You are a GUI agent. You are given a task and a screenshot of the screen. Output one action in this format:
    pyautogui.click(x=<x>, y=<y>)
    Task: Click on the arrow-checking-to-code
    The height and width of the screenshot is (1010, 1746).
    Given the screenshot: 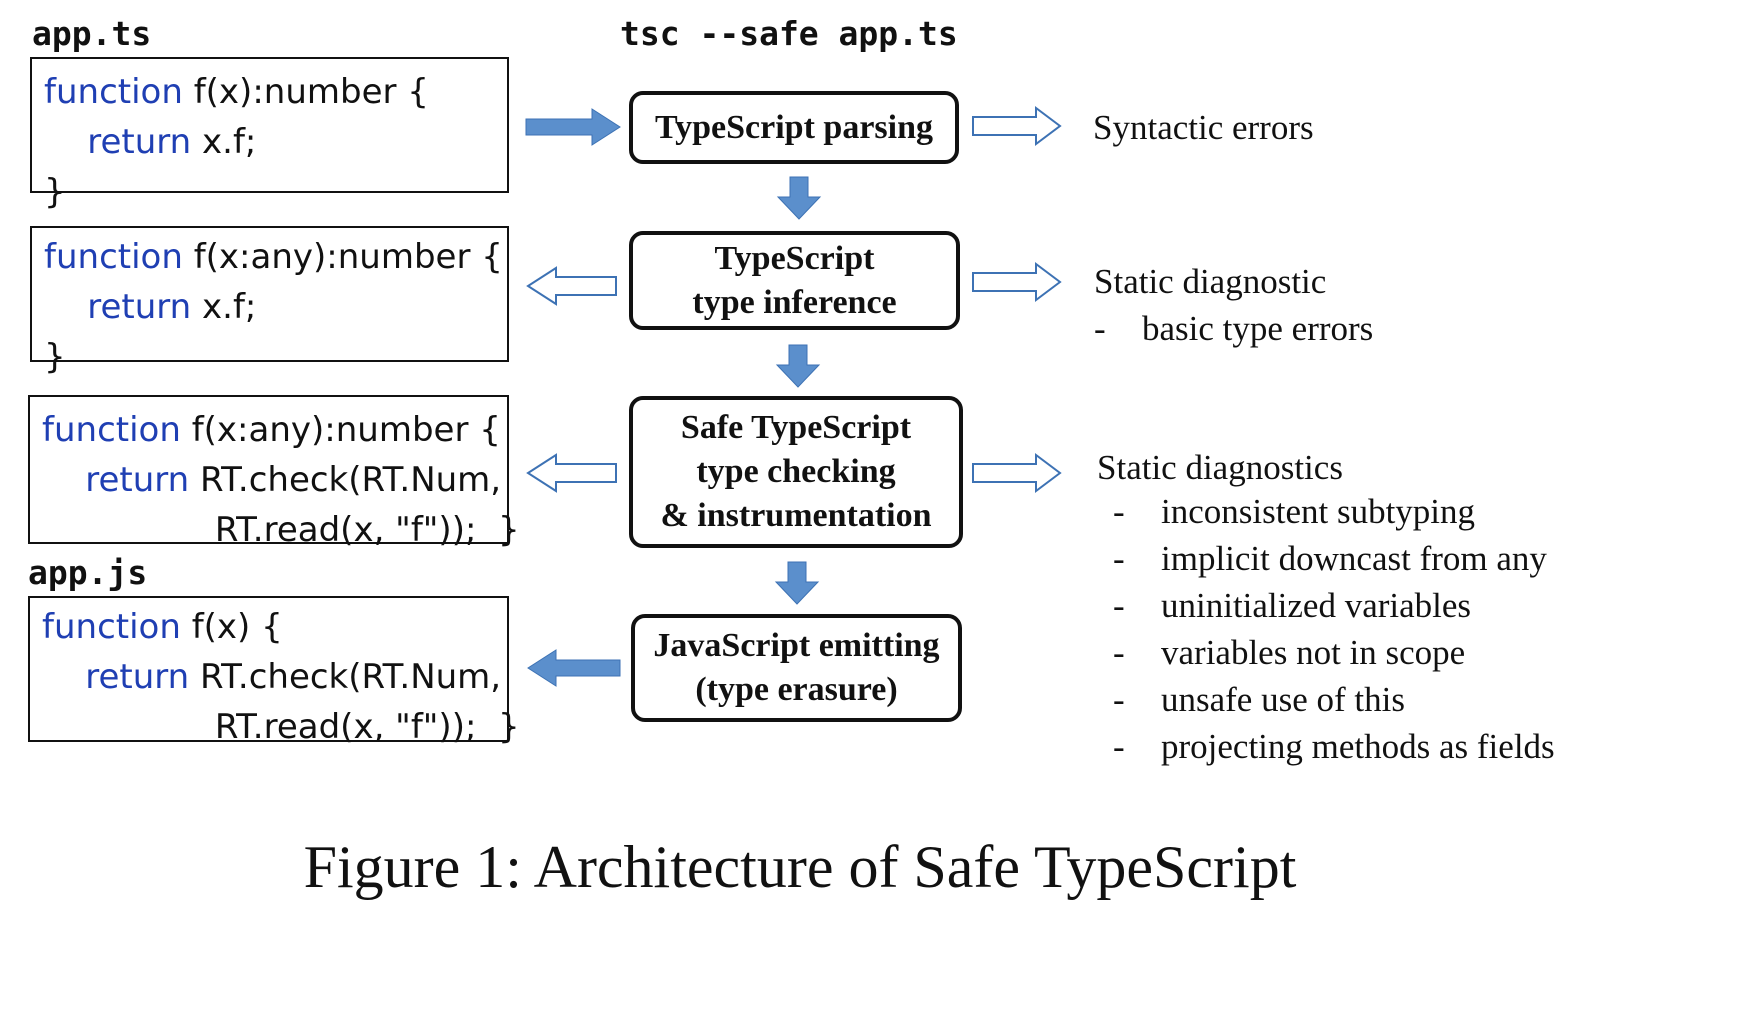 What is the action you would take?
    pyautogui.click(x=571, y=473)
    